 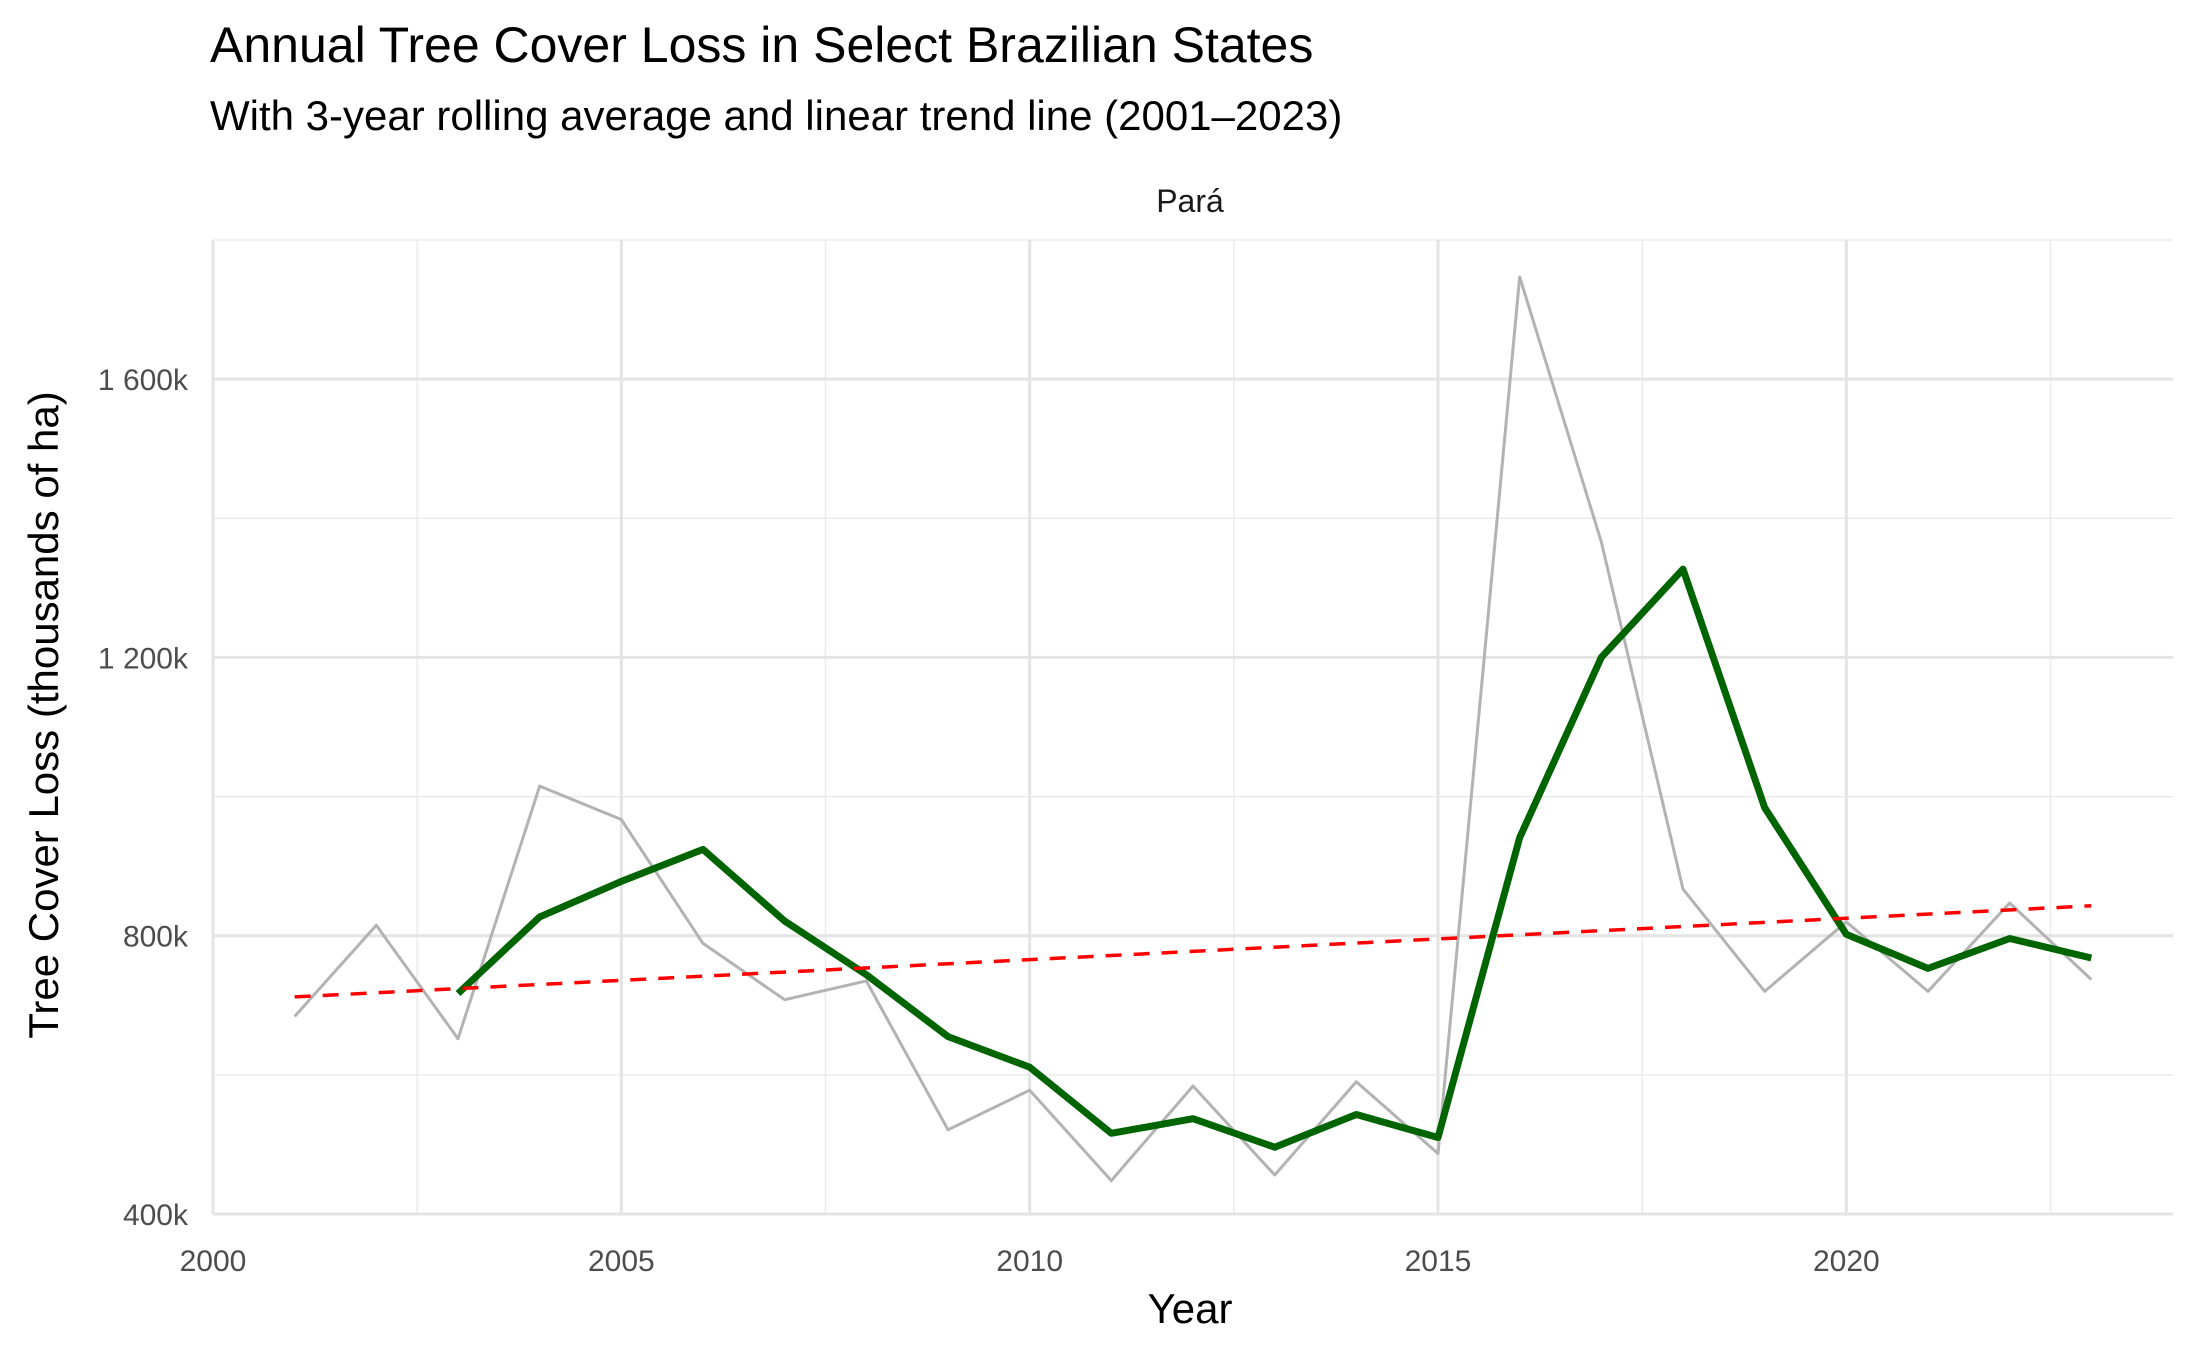 I want to click on y-tick-label: 800k, so click(x=156, y=937).